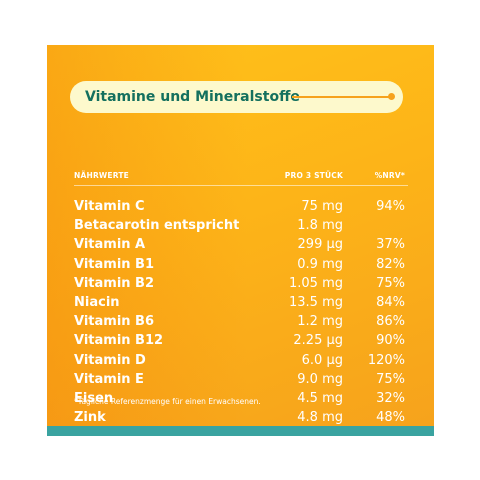 The height and width of the screenshot is (480, 480). Describe the element at coordinates (390, 418) in the screenshot. I see `nutrient-nrv: 48%` at that location.